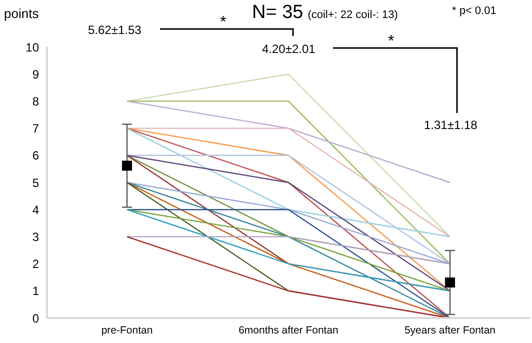  Describe the element at coordinates (451, 125) in the screenshot. I see `annotation: 1.31±1.18` at that location.